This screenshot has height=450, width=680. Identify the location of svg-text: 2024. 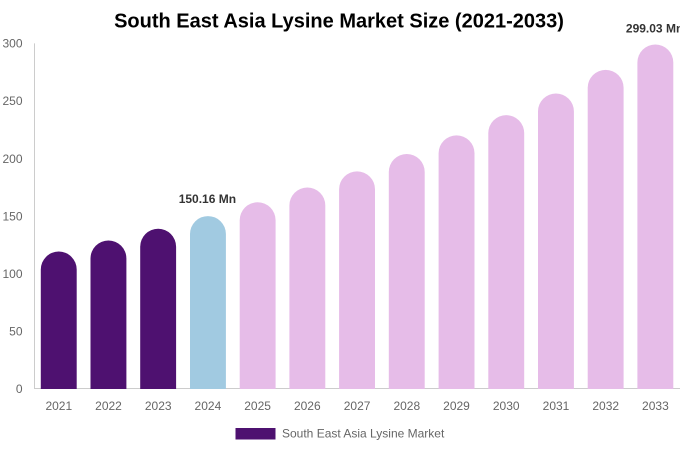
(208, 406).